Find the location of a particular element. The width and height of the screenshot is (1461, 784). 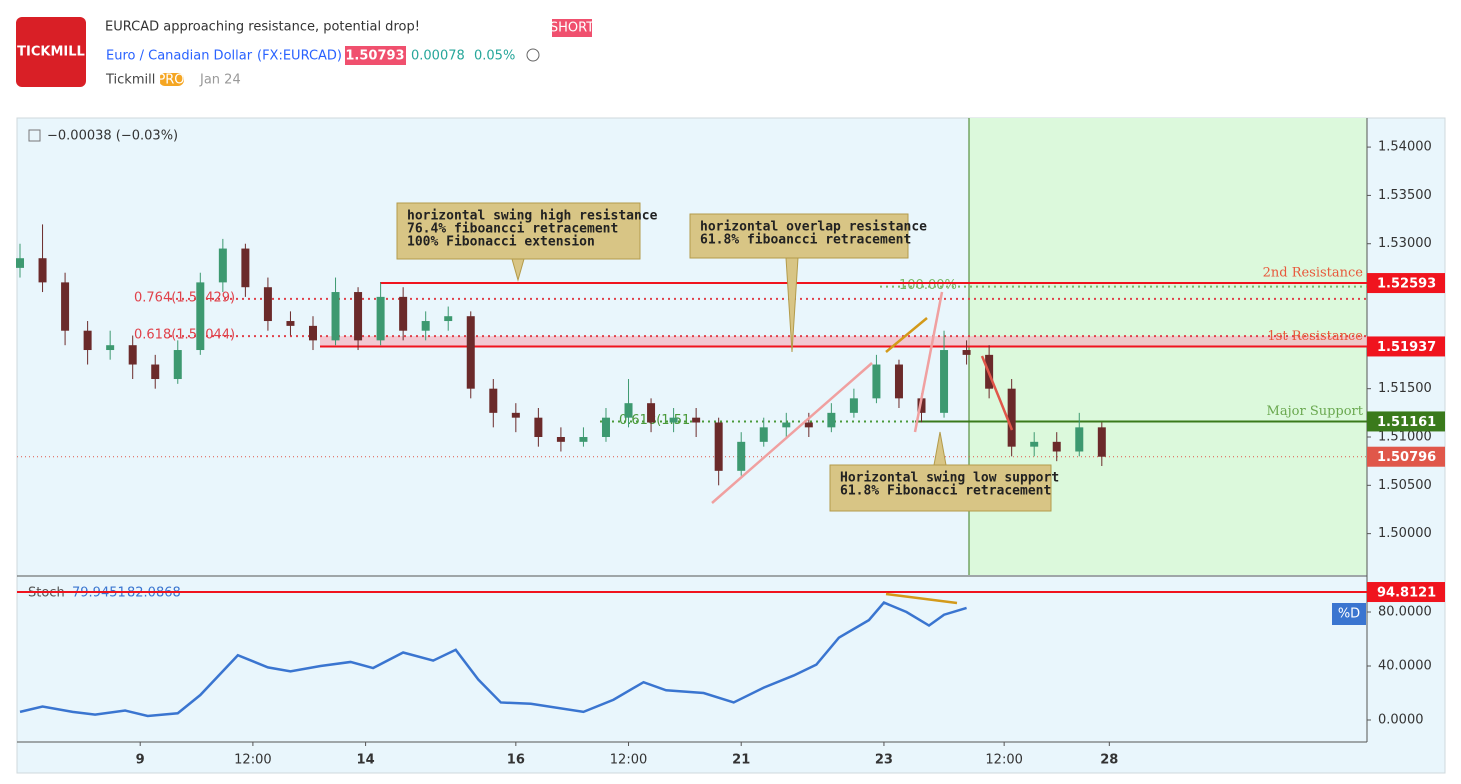

symbol-name: Euro / Canadian Dollar is located at coordinates (179, 56).